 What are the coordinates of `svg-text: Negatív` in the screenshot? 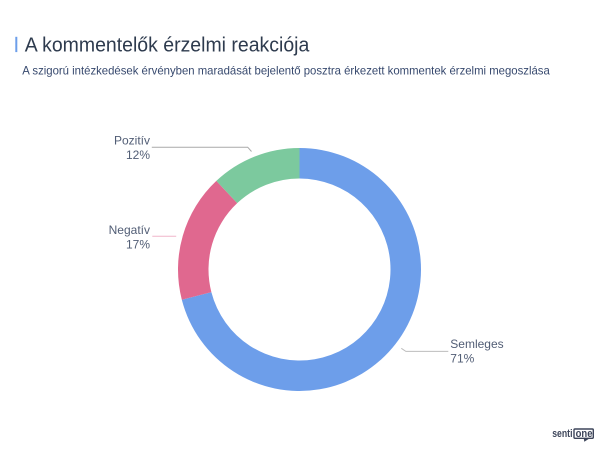 It's located at (129, 230).